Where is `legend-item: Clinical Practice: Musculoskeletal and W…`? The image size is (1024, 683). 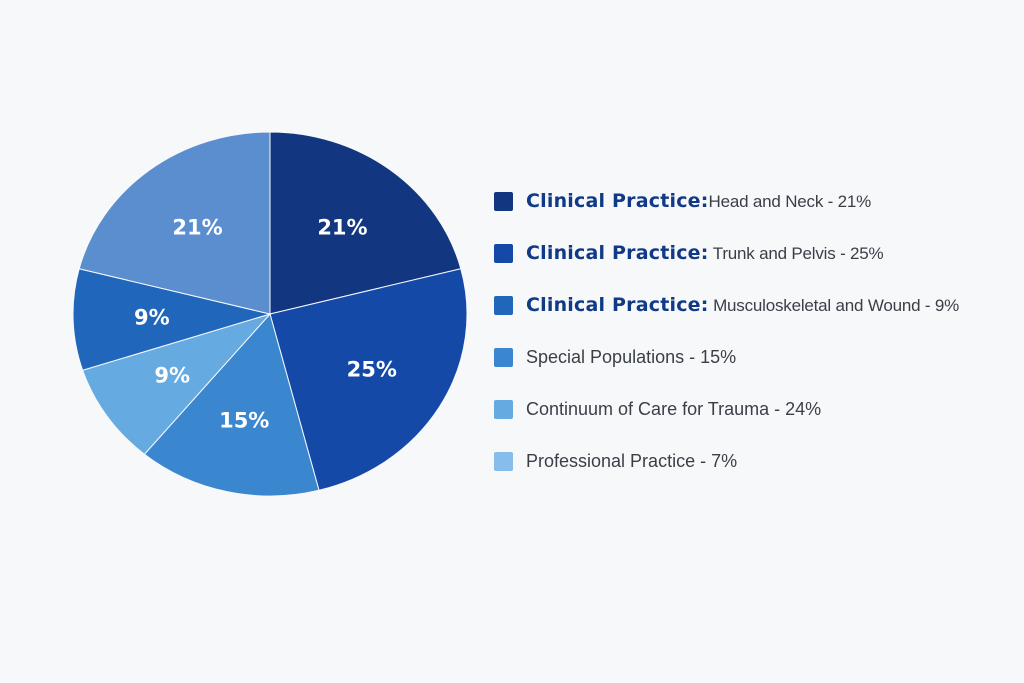 legend-item: Clinical Practice: Musculoskeletal and W… is located at coordinates (754, 305).